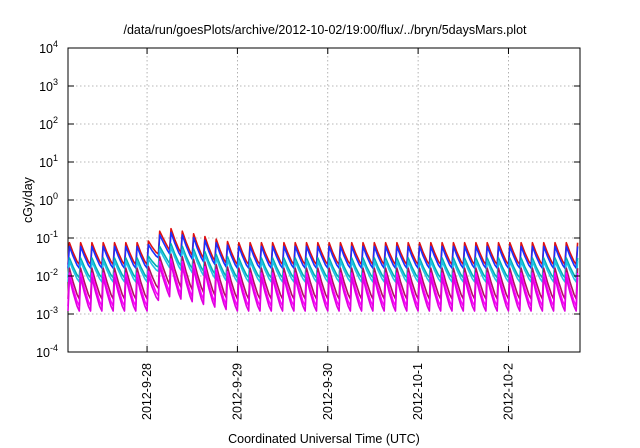 Image resolution: width=640 pixels, height=448 pixels. Describe the element at coordinates (48, 85) in the screenshot. I see `y-tick-label: 10³` at that location.